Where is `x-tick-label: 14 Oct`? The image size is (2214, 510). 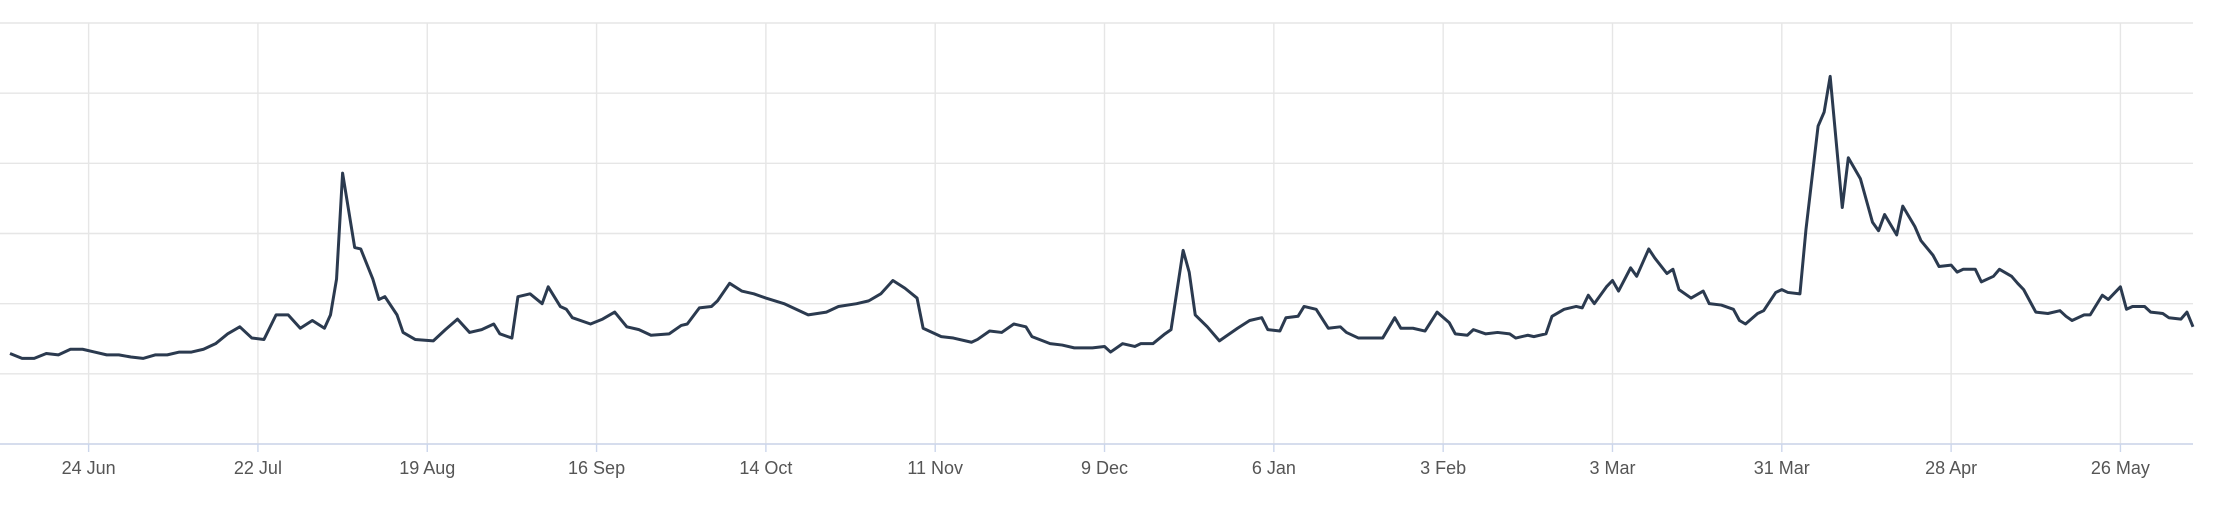
x-tick-label: 14 Oct is located at coordinates (765, 468).